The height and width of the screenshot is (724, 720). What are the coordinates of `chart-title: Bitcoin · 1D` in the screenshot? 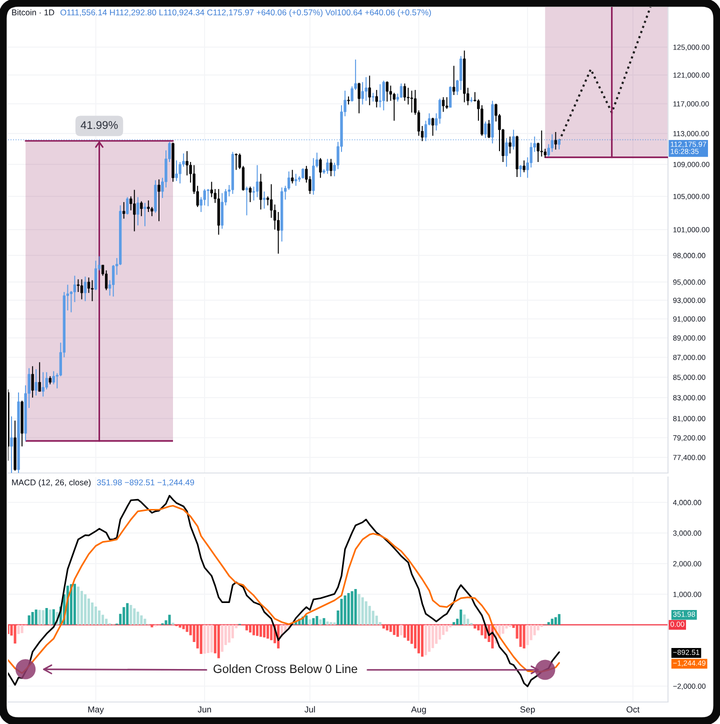 It's located at (33, 12).